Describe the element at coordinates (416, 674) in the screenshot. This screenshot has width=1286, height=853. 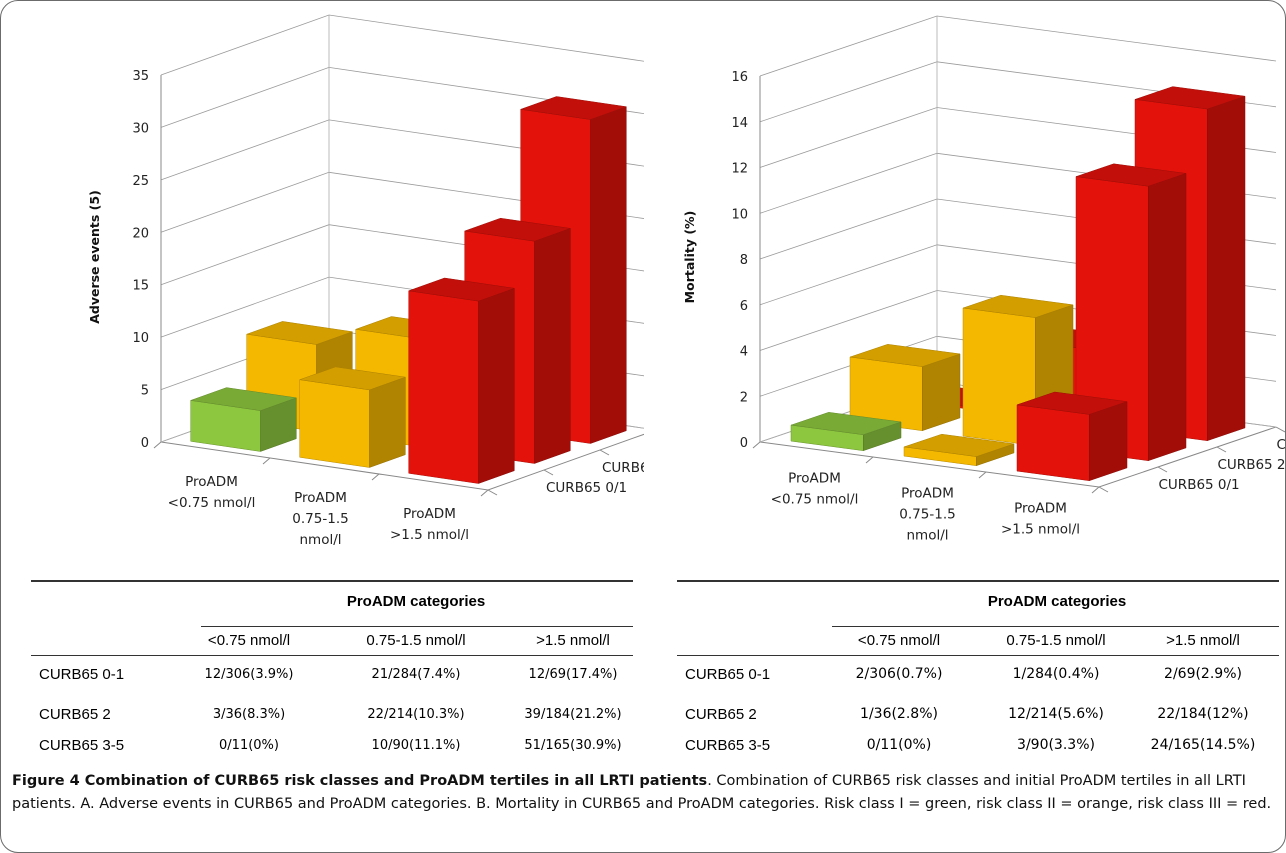
I see `table-cell: 21/284(7.4%)` at that location.